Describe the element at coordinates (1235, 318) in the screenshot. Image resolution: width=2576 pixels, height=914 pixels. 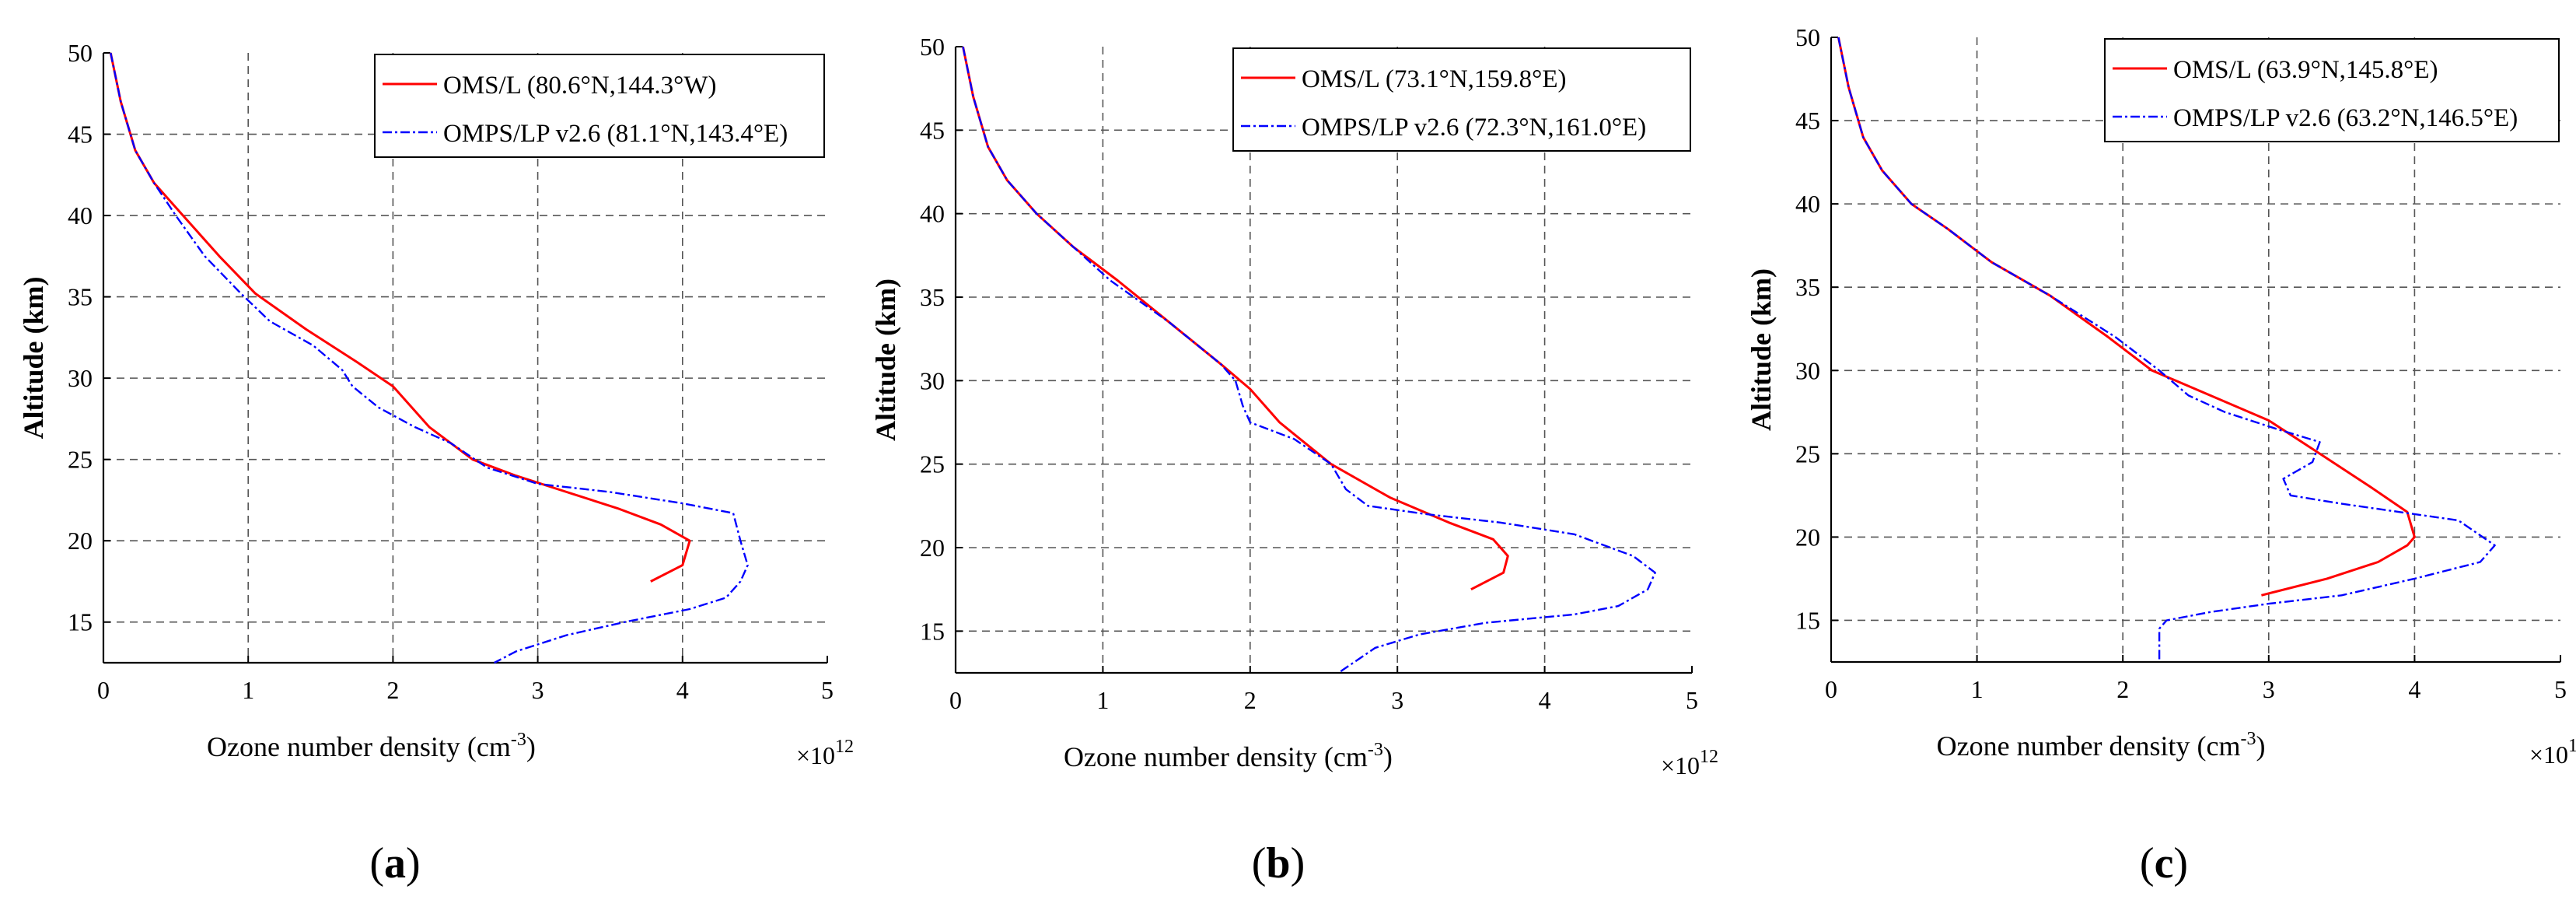
I see `series-line-omsl` at that location.